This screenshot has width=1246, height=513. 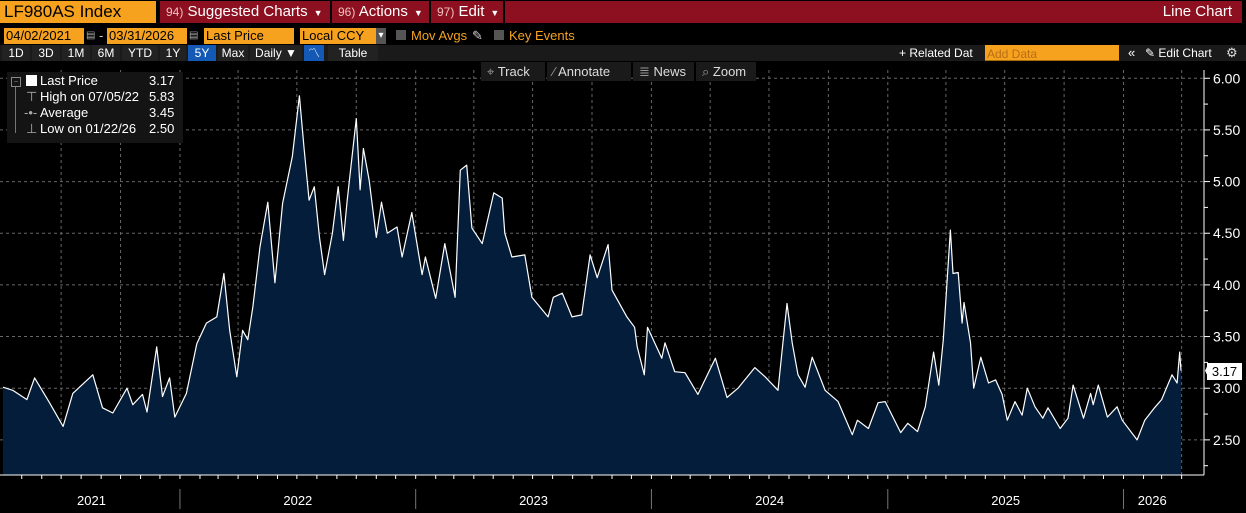 What do you see at coordinates (383, 11) in the screenshot?
I see `button-label: Actions` at bounding box center [383, 11].